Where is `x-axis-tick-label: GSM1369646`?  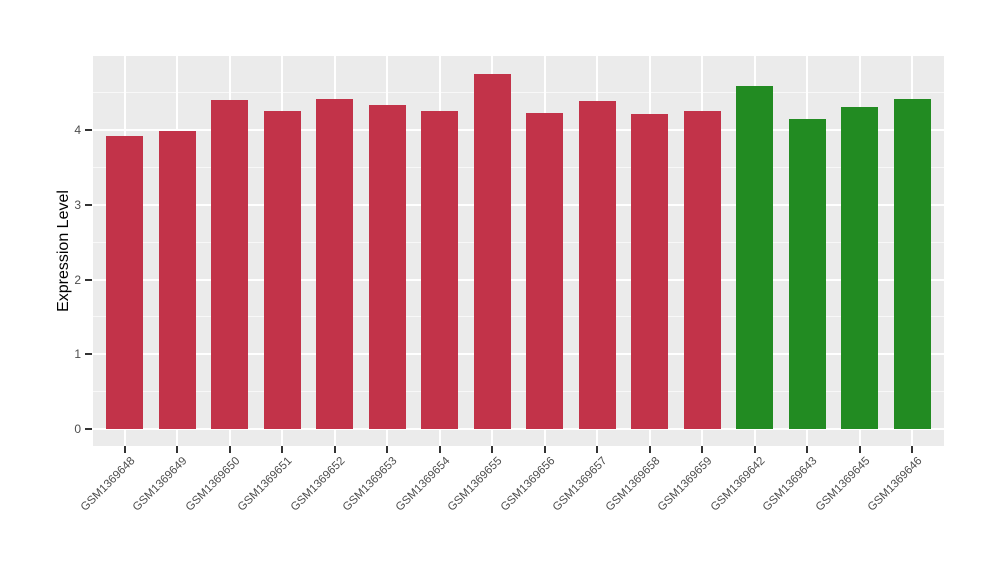 x-axis-tick-label: GSM1369646 is located at coordinates (895, 484).